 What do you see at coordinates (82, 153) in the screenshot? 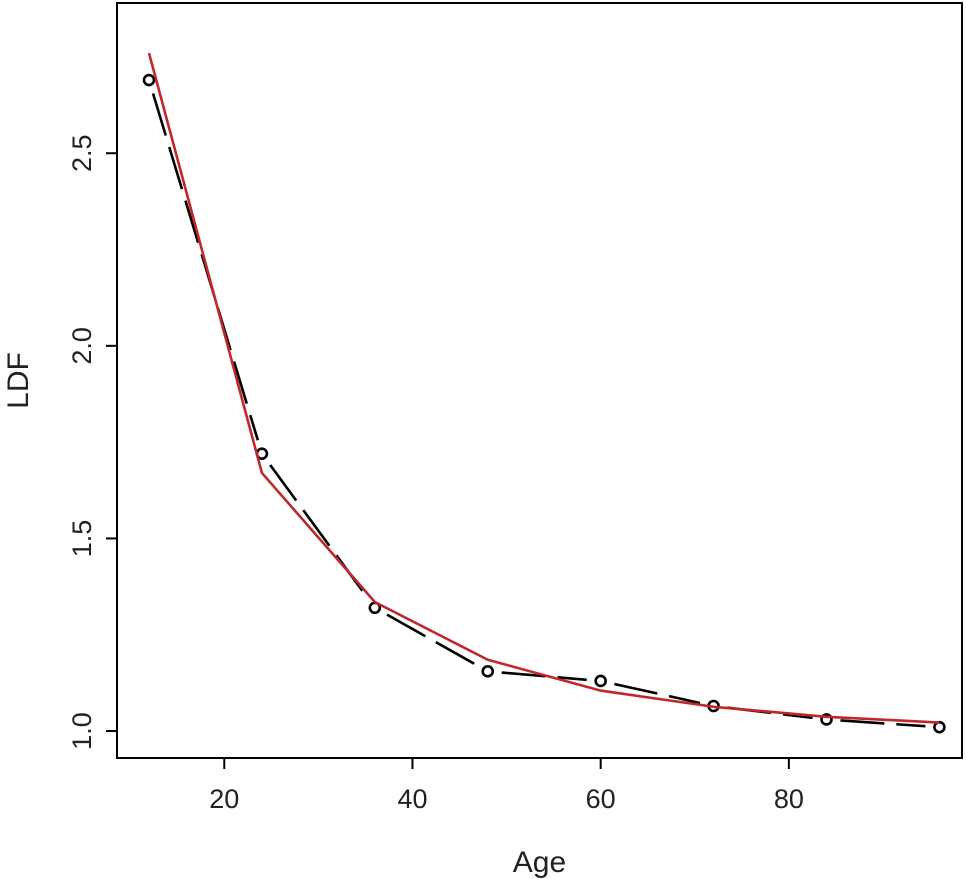
I see `y-tick-label: 2.5` at bounding box center [82, 153].